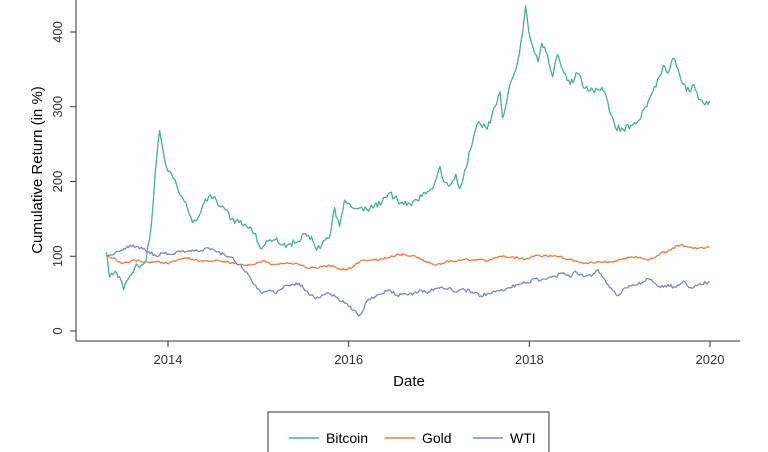 Image resolution: width=768 pixels, height=452 pixels. Describe the element at coordinates (439, 354) in the screenshot. I see `x-ticks: 2014 2016 2018 2020` at that location.